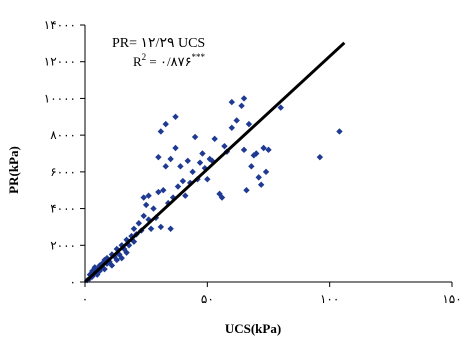 The height and width of the screenshot is (343, 468). I want to click on y-tick-label: ۱۴۰۰۰, so click(60, 25).